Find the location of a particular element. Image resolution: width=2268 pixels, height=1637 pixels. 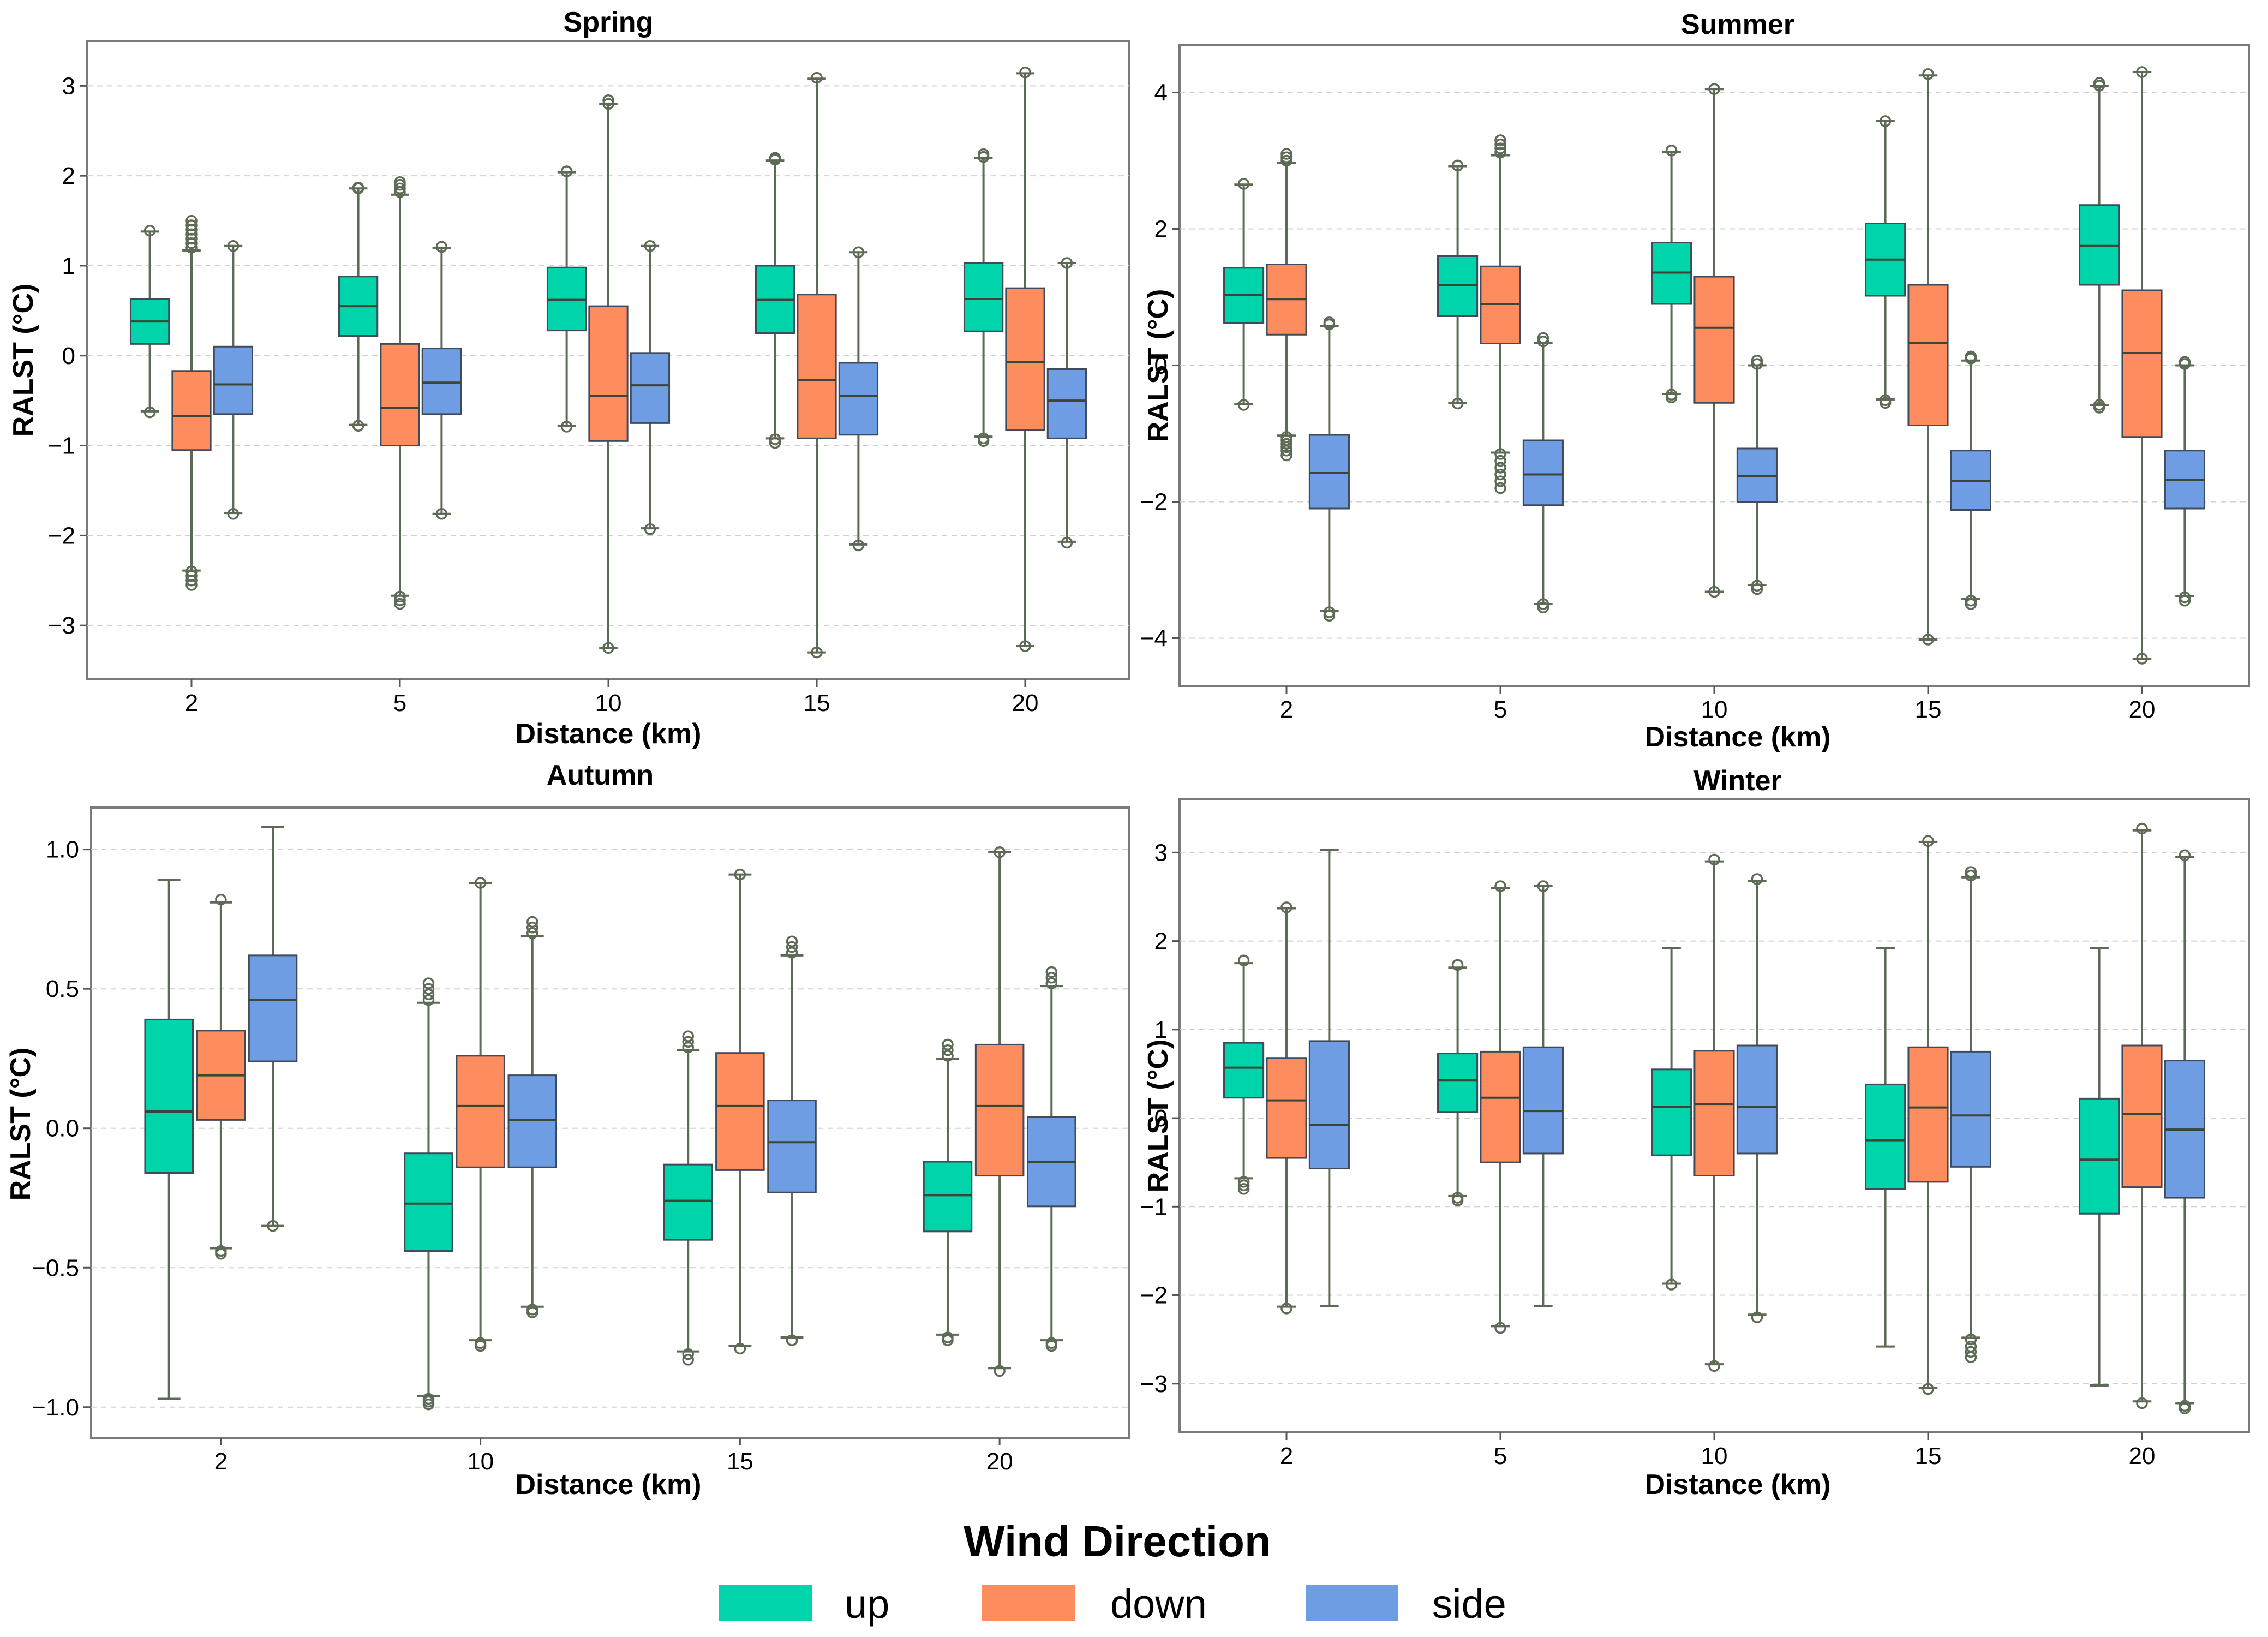

spring-x-axis-label: Distance (km) is located at coordinates (609, 734).